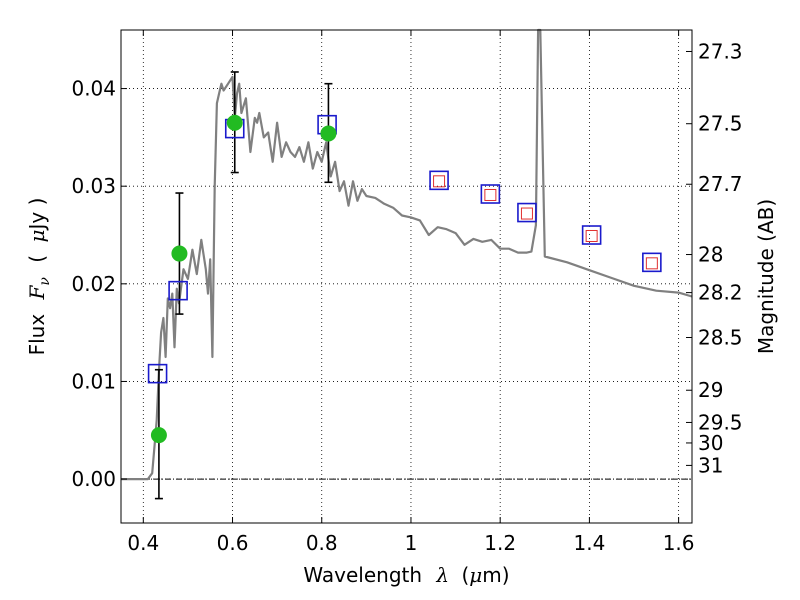 The height and width of the screenshot is (600, 800). What do you see at coordinates (720, 338) in the screenshot?
I see `y2-tick-label: 28.5` at bounding box center [720, 338].